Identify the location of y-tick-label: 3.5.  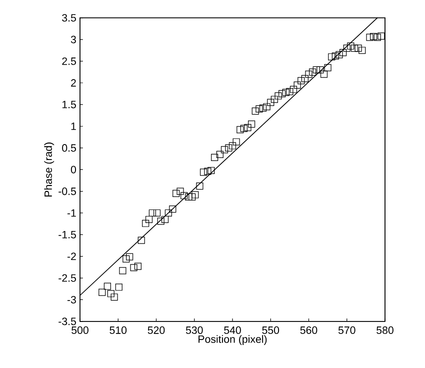
(69, 18).